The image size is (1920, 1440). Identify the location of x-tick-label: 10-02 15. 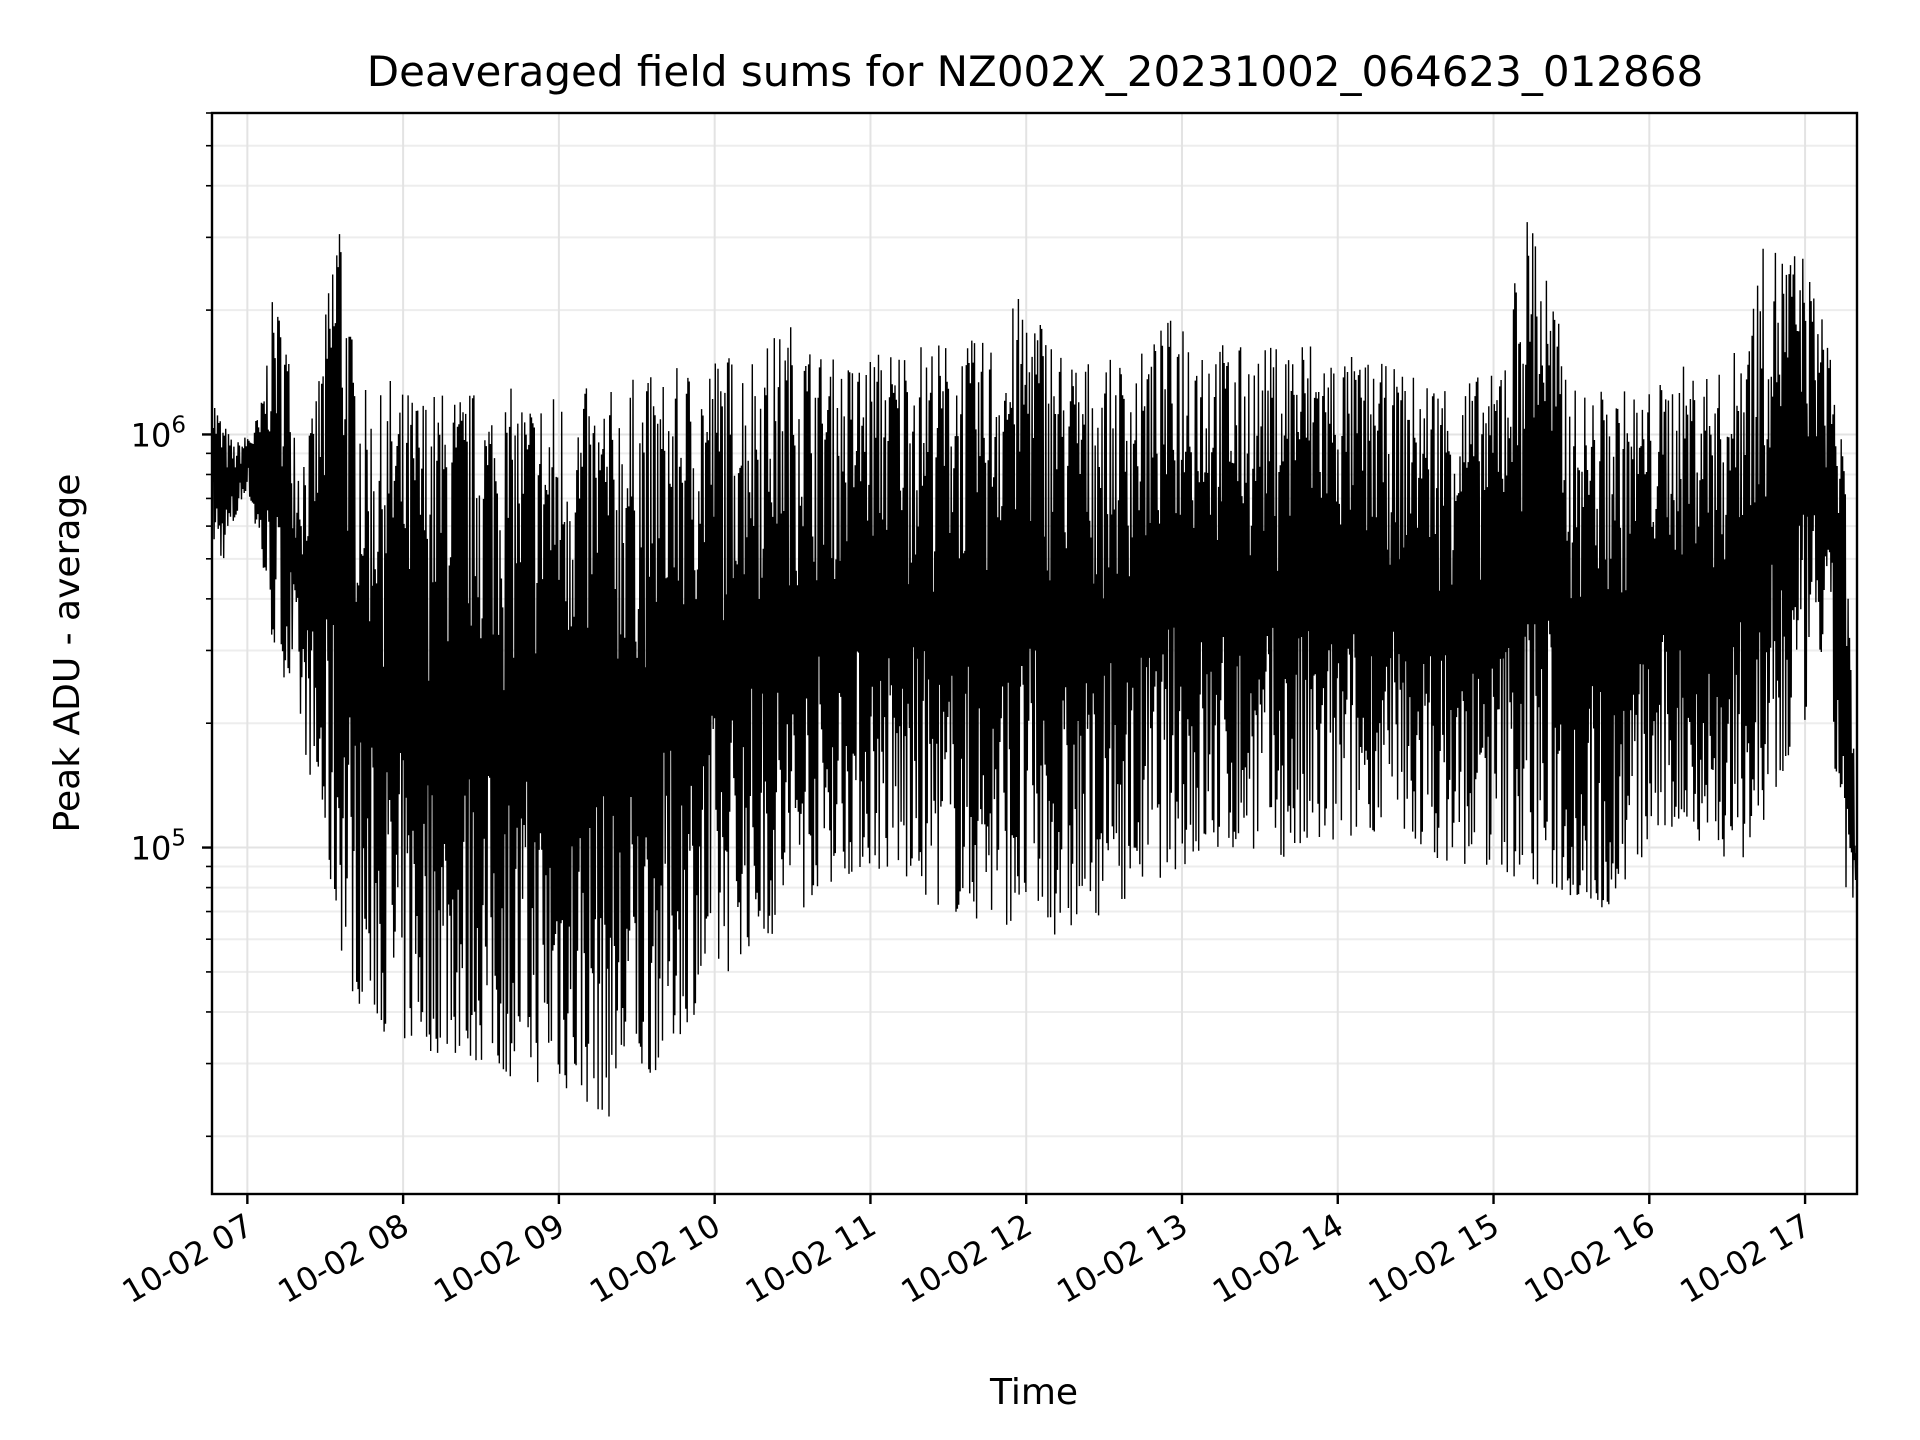
(1434, 1258).